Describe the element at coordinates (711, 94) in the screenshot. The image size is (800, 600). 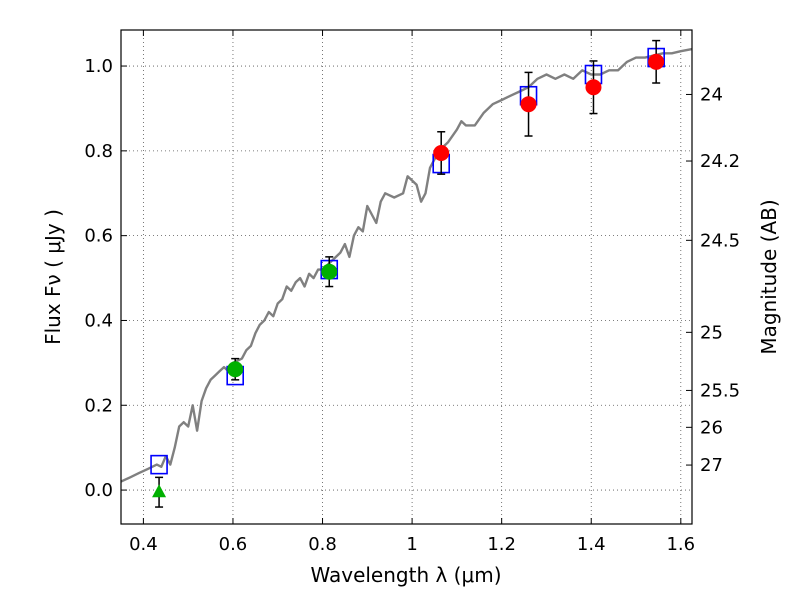
I see `magnitude-tick-label: 24` at that location.